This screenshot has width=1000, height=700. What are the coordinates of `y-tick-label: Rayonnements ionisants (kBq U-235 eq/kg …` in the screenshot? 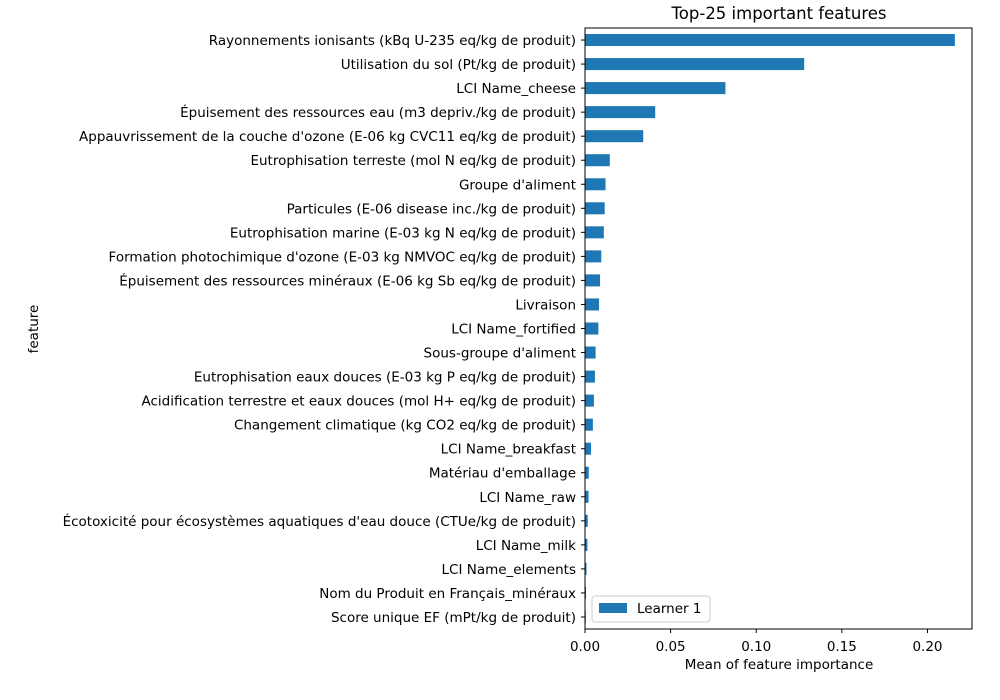 It's located at (392, 41).